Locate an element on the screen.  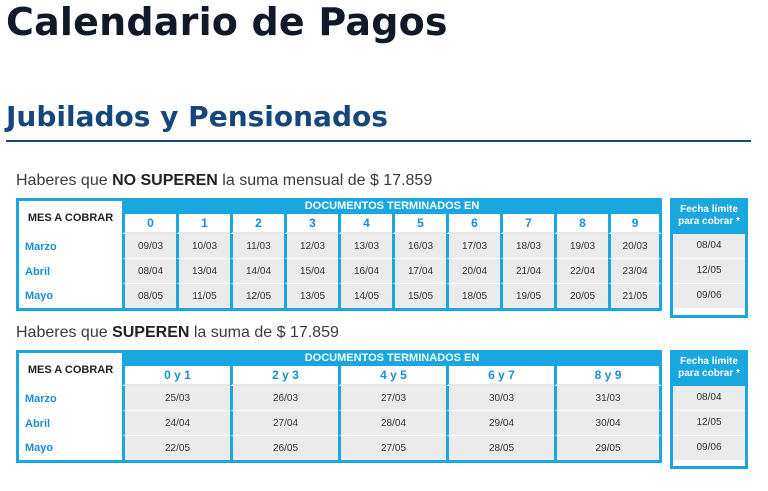
payment-date-cell: 30/04 is located at coordinates (608, 423).